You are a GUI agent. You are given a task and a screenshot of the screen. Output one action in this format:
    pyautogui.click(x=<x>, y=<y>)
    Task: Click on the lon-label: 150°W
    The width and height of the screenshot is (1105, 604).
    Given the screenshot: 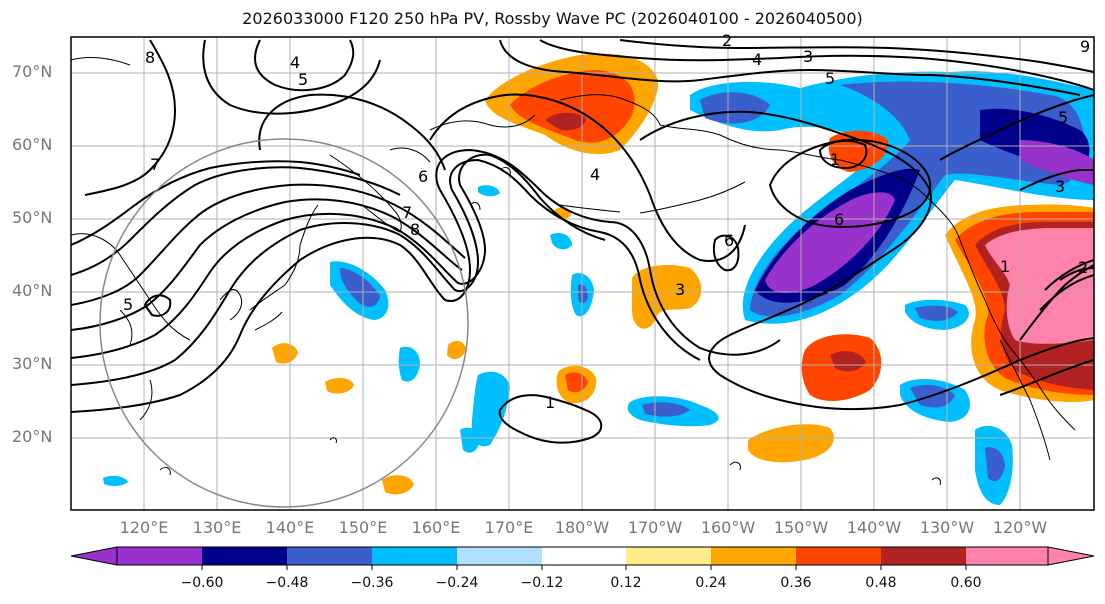 What is the action you would take?
    pyautogui.click(x=801, y=527)
    